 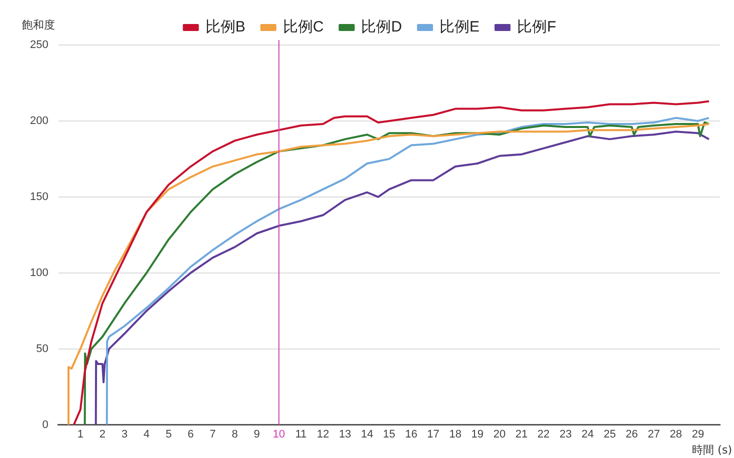 What do you see at coordinates (654, 434) in the screenshot?
I see `x-tick-label: 27` at bounding box center [654, 434].